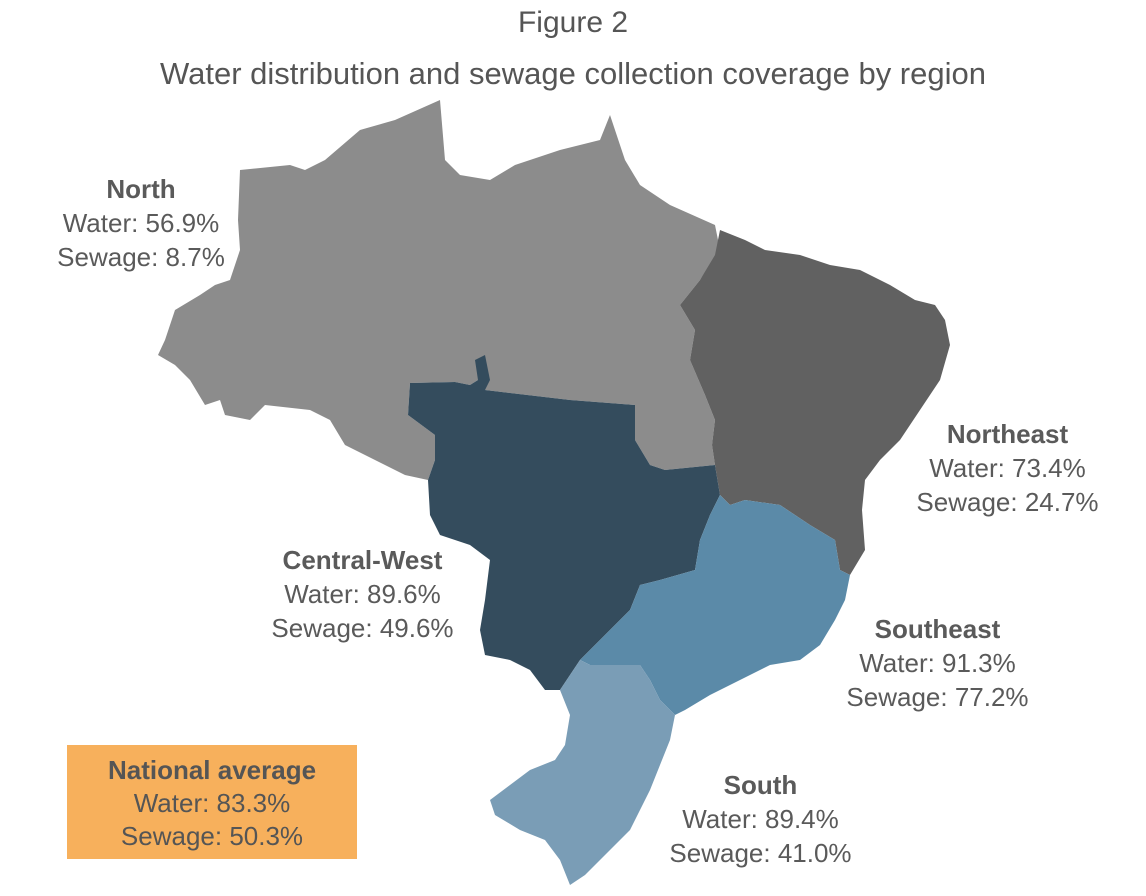  Describe the element at coordinates (212, 836) in the screenshot. I see `national-average-sewage: Sewage: 50.3%` at that location.